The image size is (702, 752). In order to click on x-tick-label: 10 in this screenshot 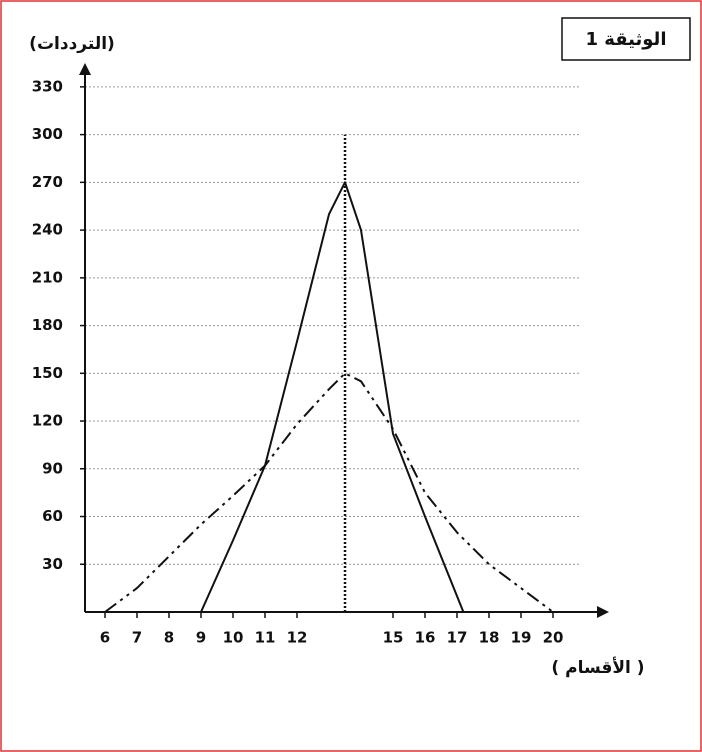, I will do `click(233, 638)`.